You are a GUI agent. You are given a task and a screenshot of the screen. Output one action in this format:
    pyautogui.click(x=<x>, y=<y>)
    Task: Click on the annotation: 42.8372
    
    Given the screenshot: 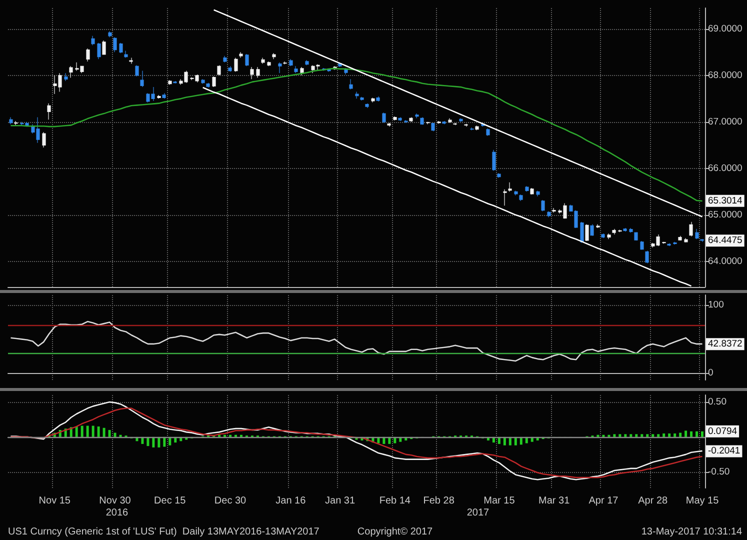 What is the action you would take?
    pyautogui.click(x=725, y=344)
    